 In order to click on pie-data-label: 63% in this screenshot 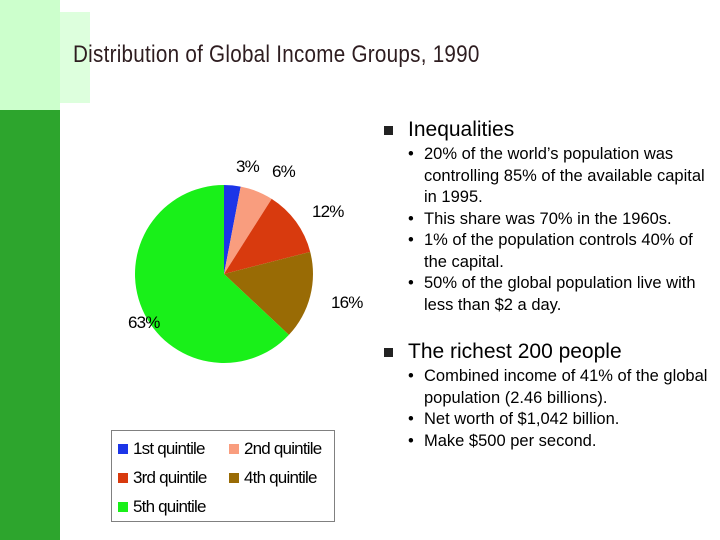, I will do `click(144, 322)`.